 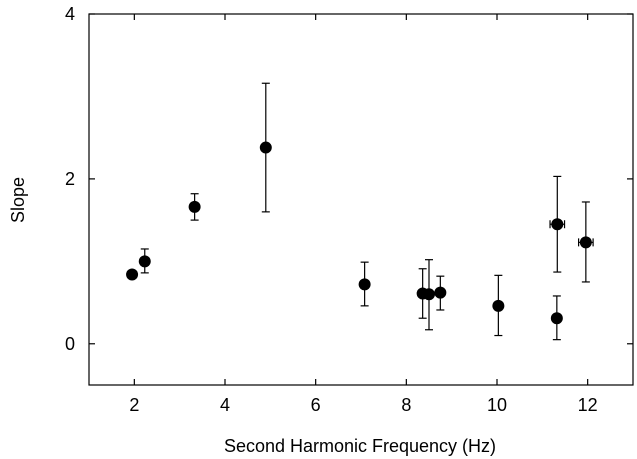 I want to click on x-tick-label: 6, so click(x=316, y=405).